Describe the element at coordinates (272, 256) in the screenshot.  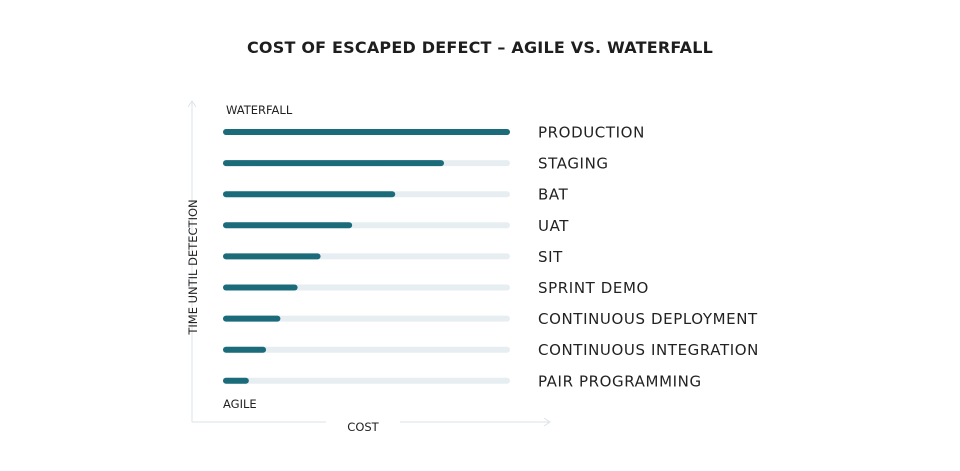
I see `bar-sit` at that location.